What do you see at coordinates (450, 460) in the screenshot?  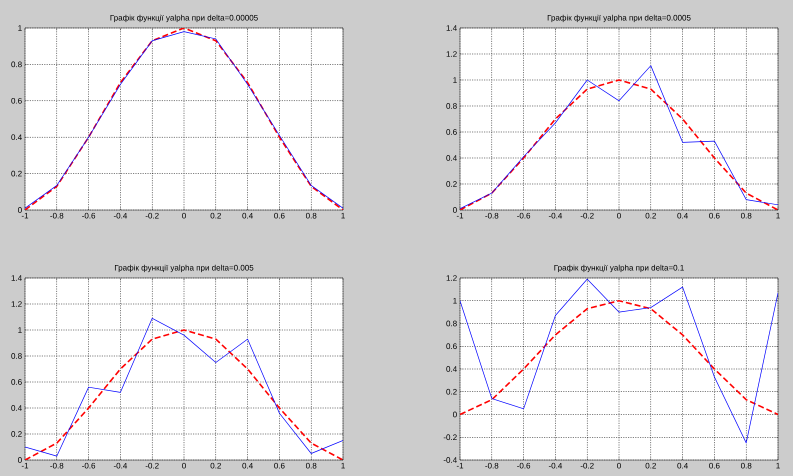 I see `y-tick-label: -0.4` at bounding box center [450, 460].